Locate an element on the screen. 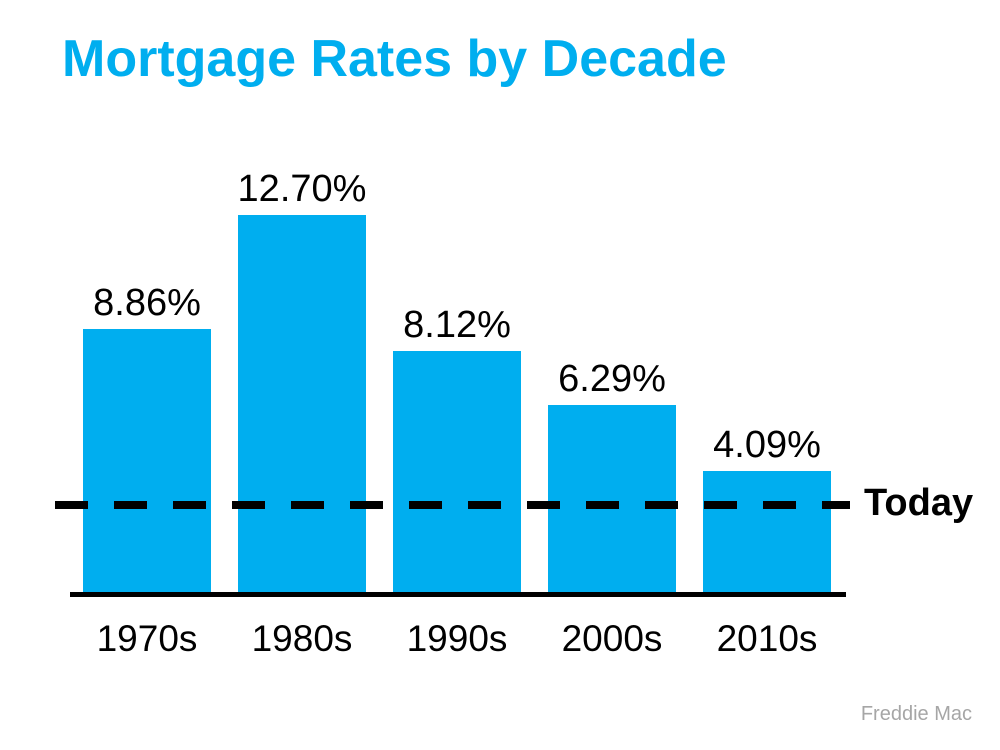 The height and width of the screenshot is (750, 1000). chart-title: Mortgage Rates by Decade is located at coordinates (394, 59).